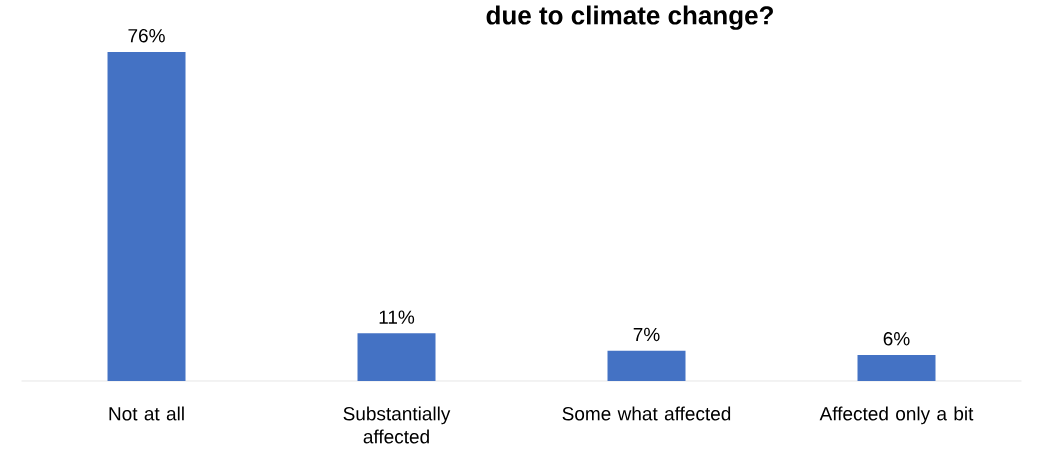 Image resolution: width=1043 pixels, height=473 pixels. Describe the element at coordinates (646, 413) in the screenshot. I see `x-tick-label: Some what affected` at that location.